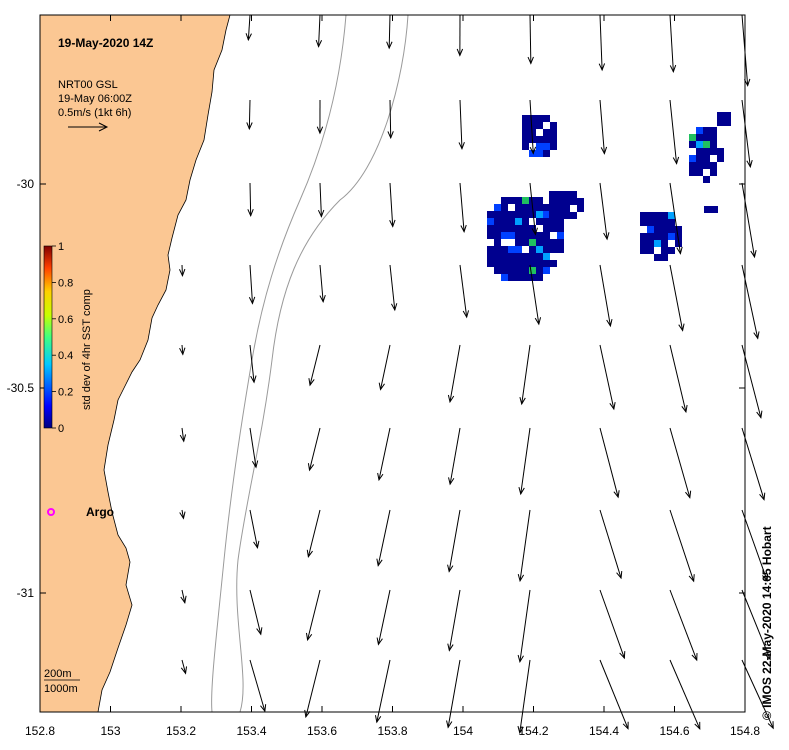  What do you see at coordinates (21, 388) in the screenshot?
I see `lat-tick-label: -30.5` at bounding box center [21, 388].